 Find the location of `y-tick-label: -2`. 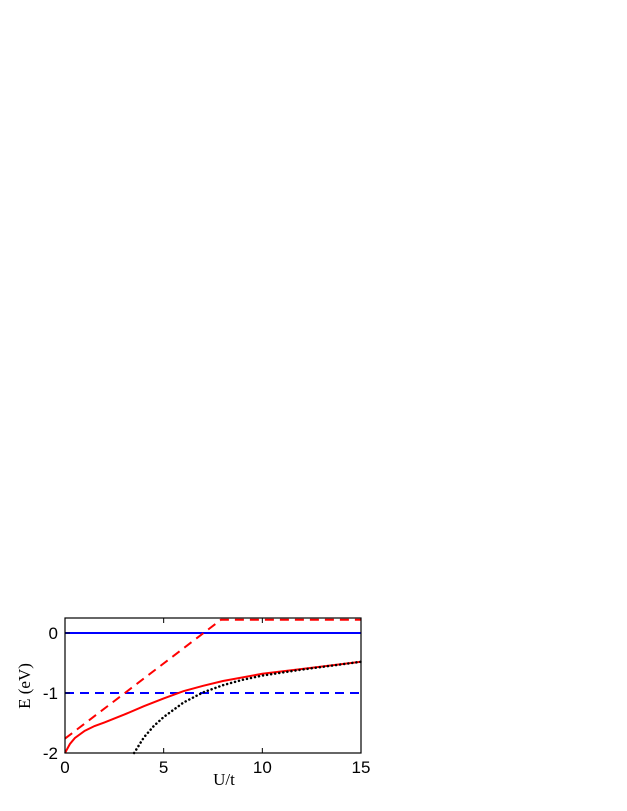

y-tick-label: -2 is located at coordinates (50, 753).